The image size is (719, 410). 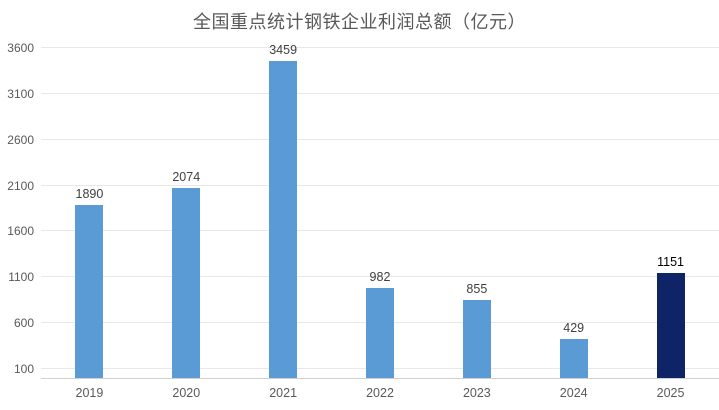 I want to click on y-tick-label: 600, so click(x=23, y=323).